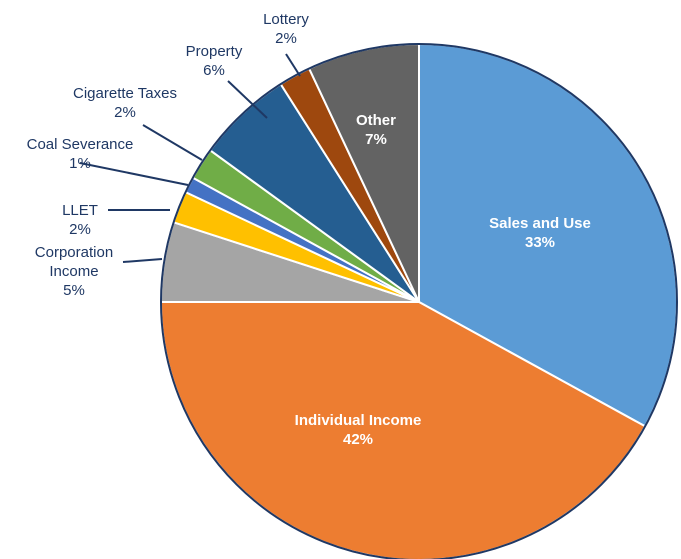 This screenshot has width=681, height=559. Describe the element at coordinates (214, 70) in the screenshot. I see `slice-value-property: 6%` at that location.